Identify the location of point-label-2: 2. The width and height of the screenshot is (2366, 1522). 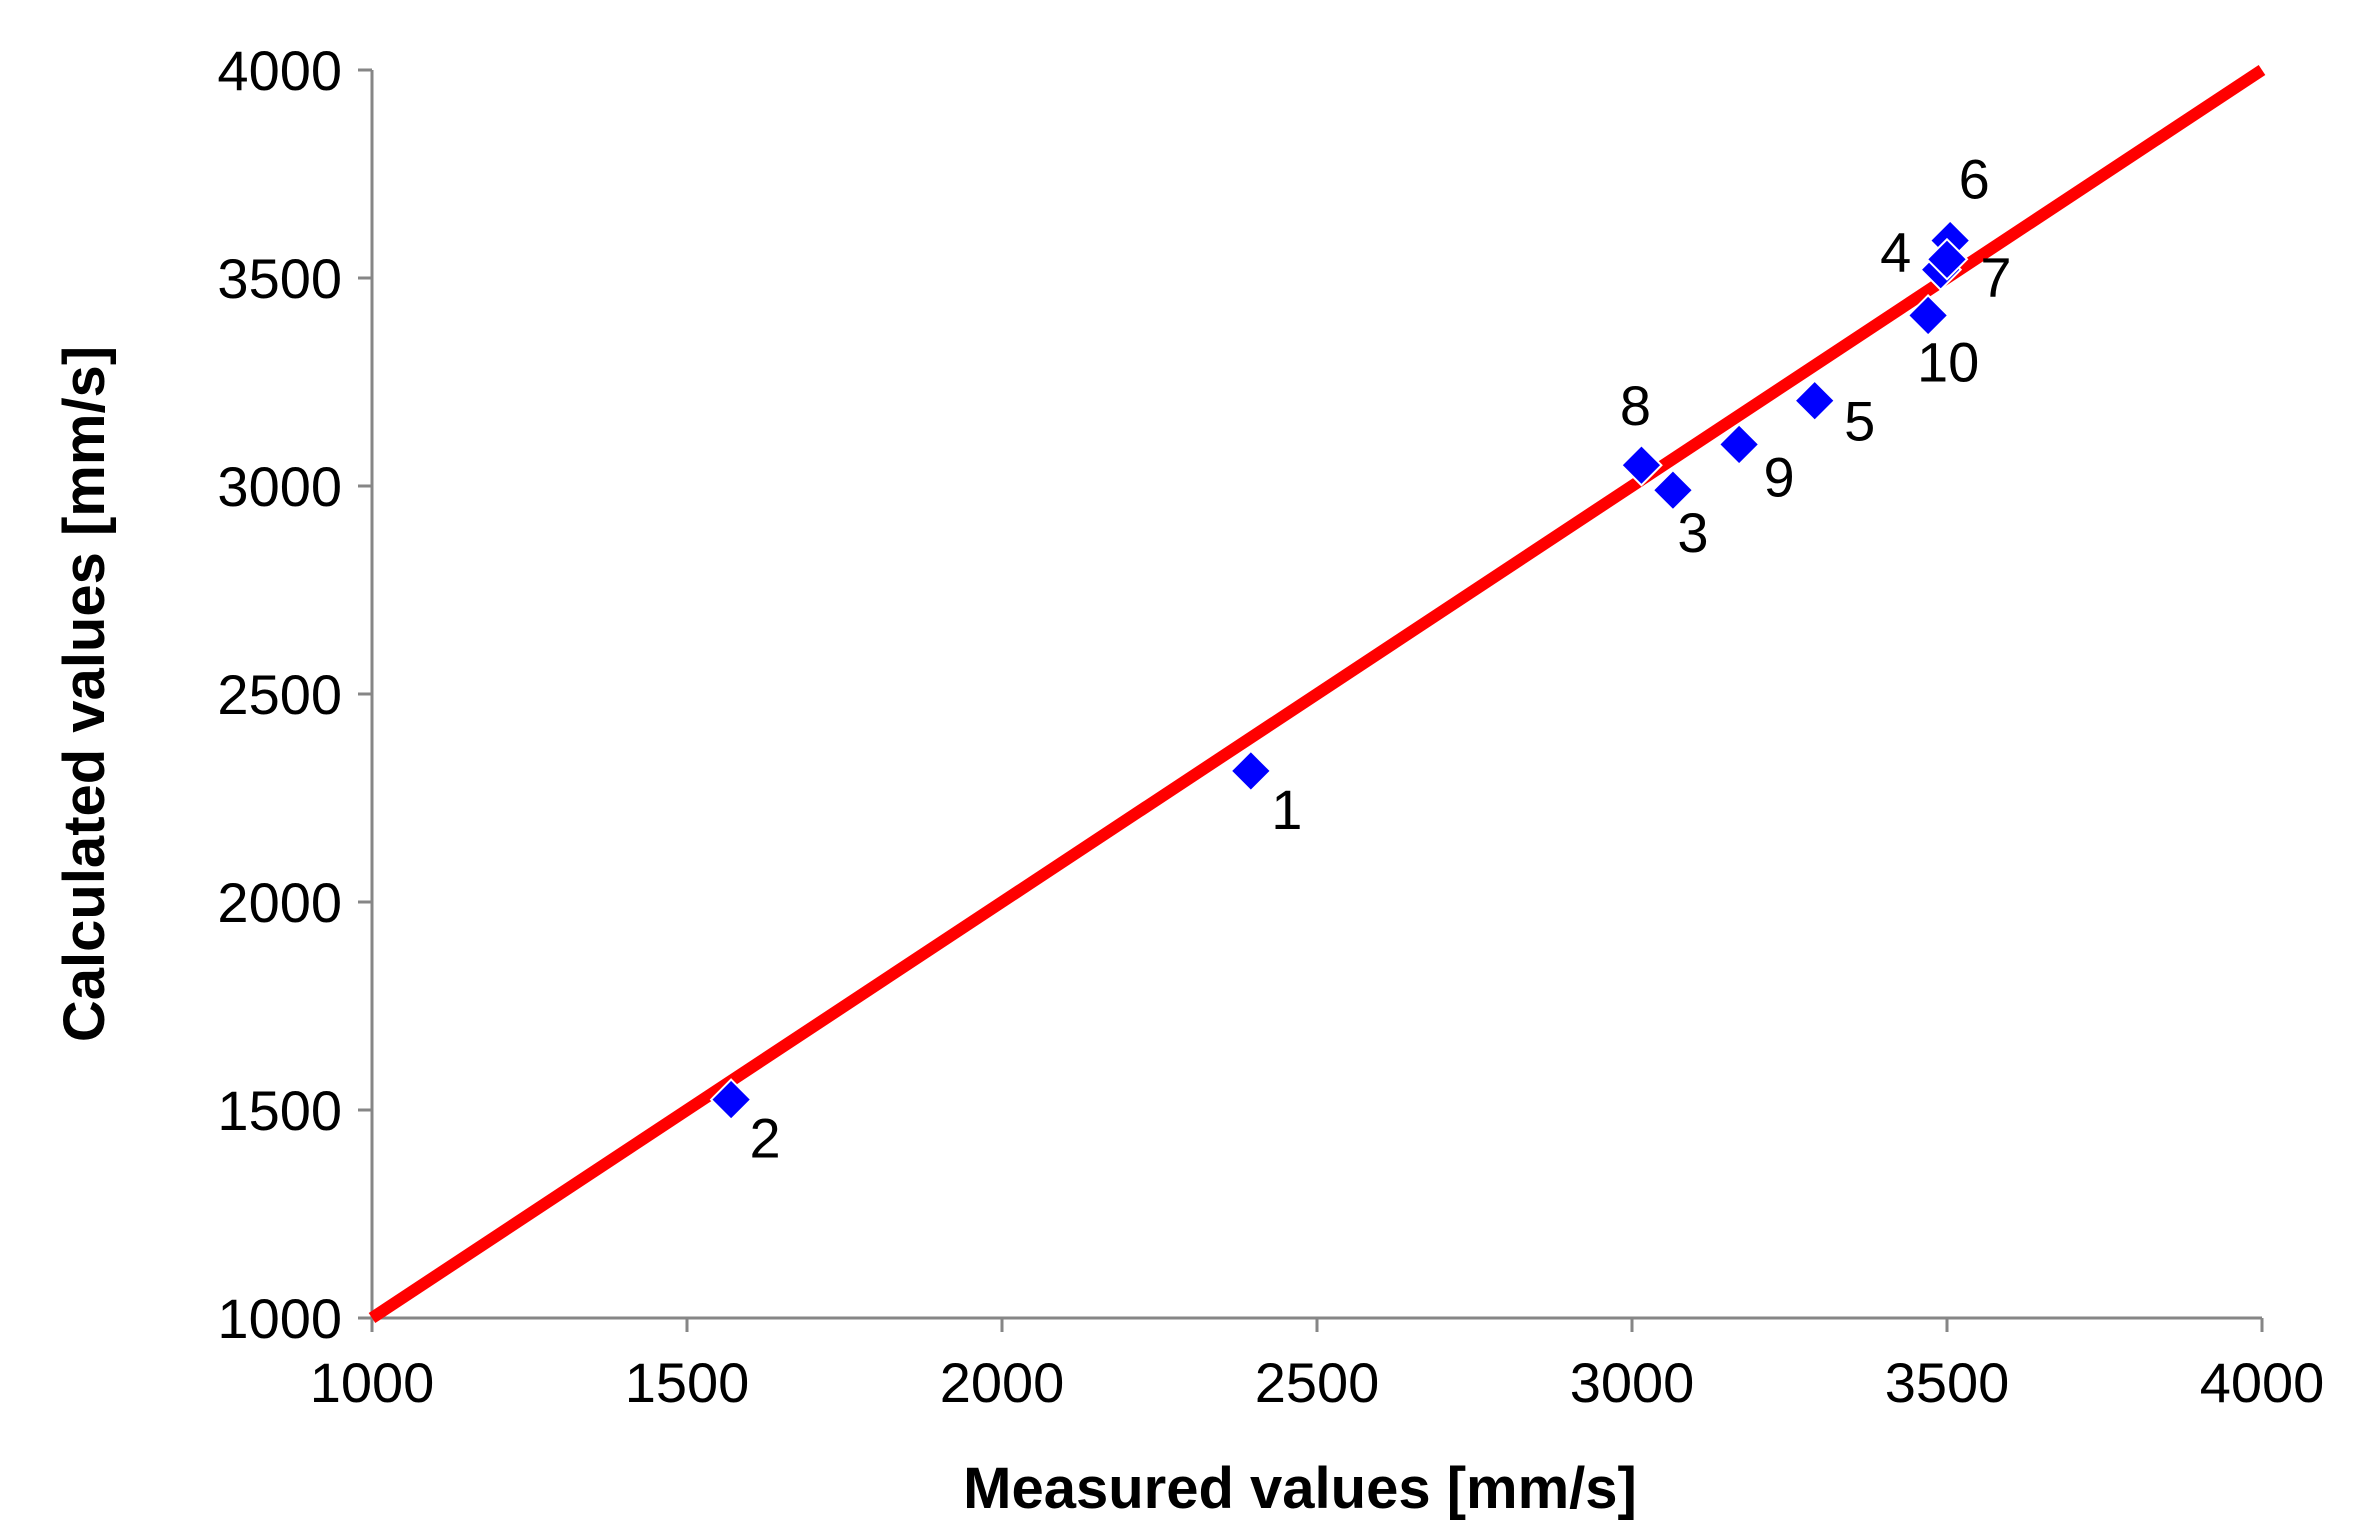
(765, 1138).